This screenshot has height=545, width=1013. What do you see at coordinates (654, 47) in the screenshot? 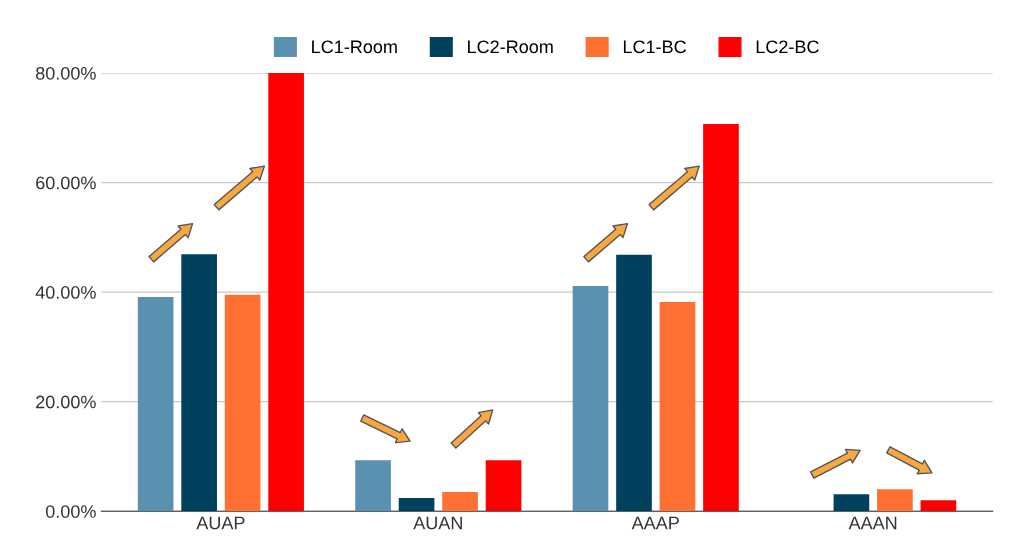
I see `legend-label: LC1-BC` at bounding box center [654, 47].